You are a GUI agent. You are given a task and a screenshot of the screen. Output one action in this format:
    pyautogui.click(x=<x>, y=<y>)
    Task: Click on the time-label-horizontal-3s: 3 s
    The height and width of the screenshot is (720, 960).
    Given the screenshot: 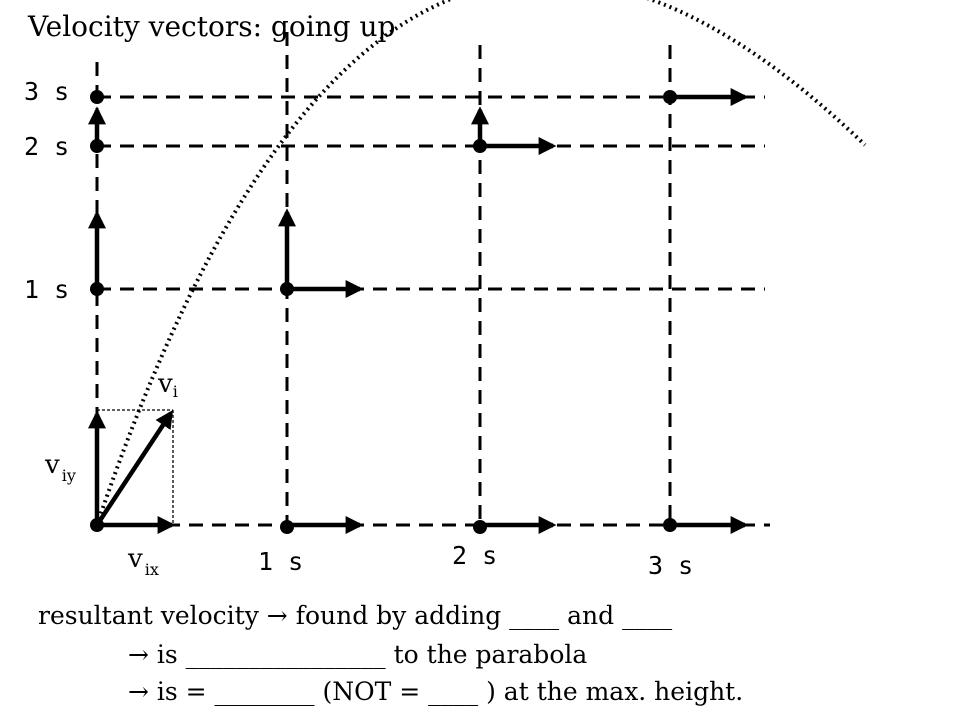 What is the action you would take?
    pyautogui.click(x=670, y=565)
    